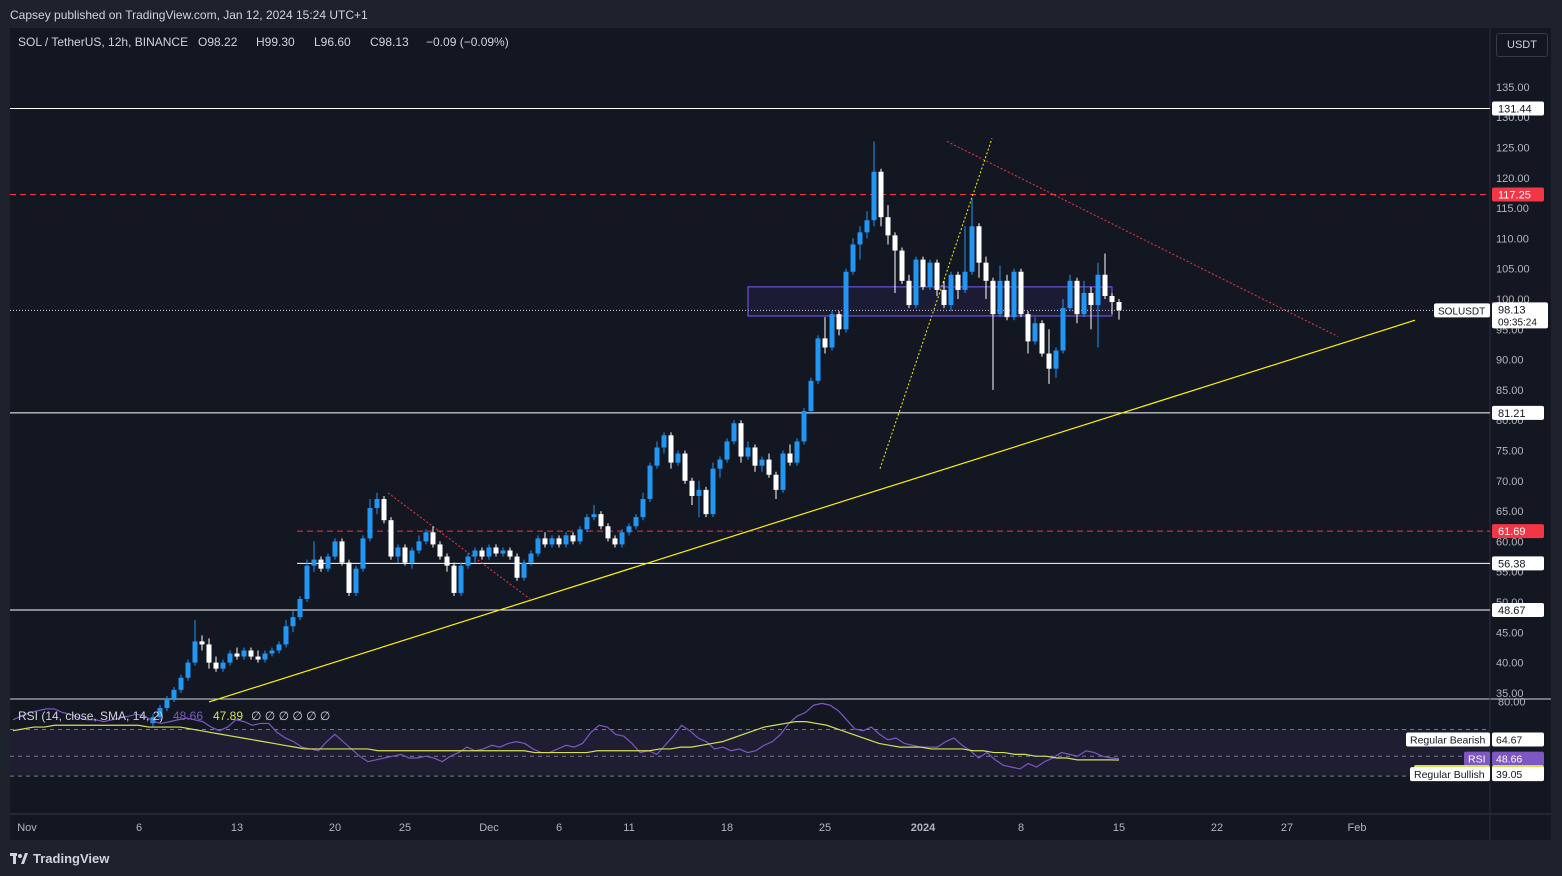  What do you see at coordinates (1021, 828) in the screenshot?
I see `time-tick: 8` at bounding box center [1021, 828].